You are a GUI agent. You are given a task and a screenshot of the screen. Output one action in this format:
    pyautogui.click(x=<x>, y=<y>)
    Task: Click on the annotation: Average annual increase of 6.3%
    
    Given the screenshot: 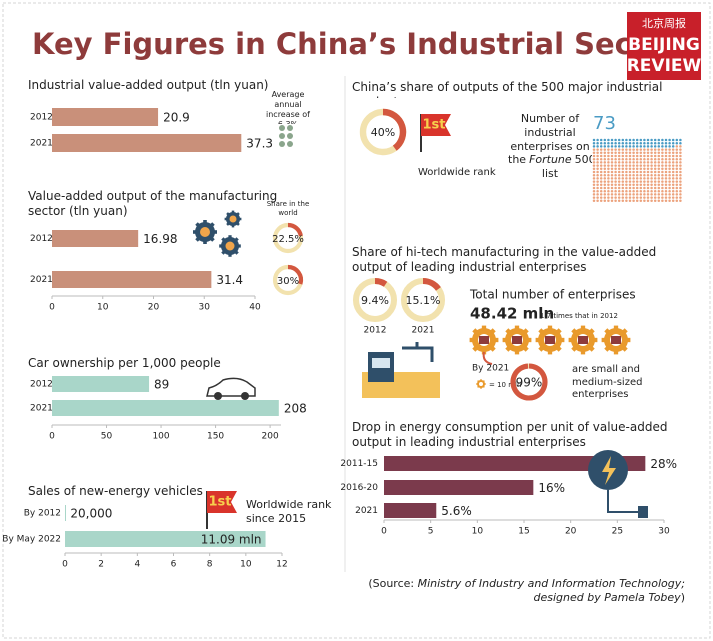 What is the action you would take?
    pyautogui.click(x=288, y=107)
    